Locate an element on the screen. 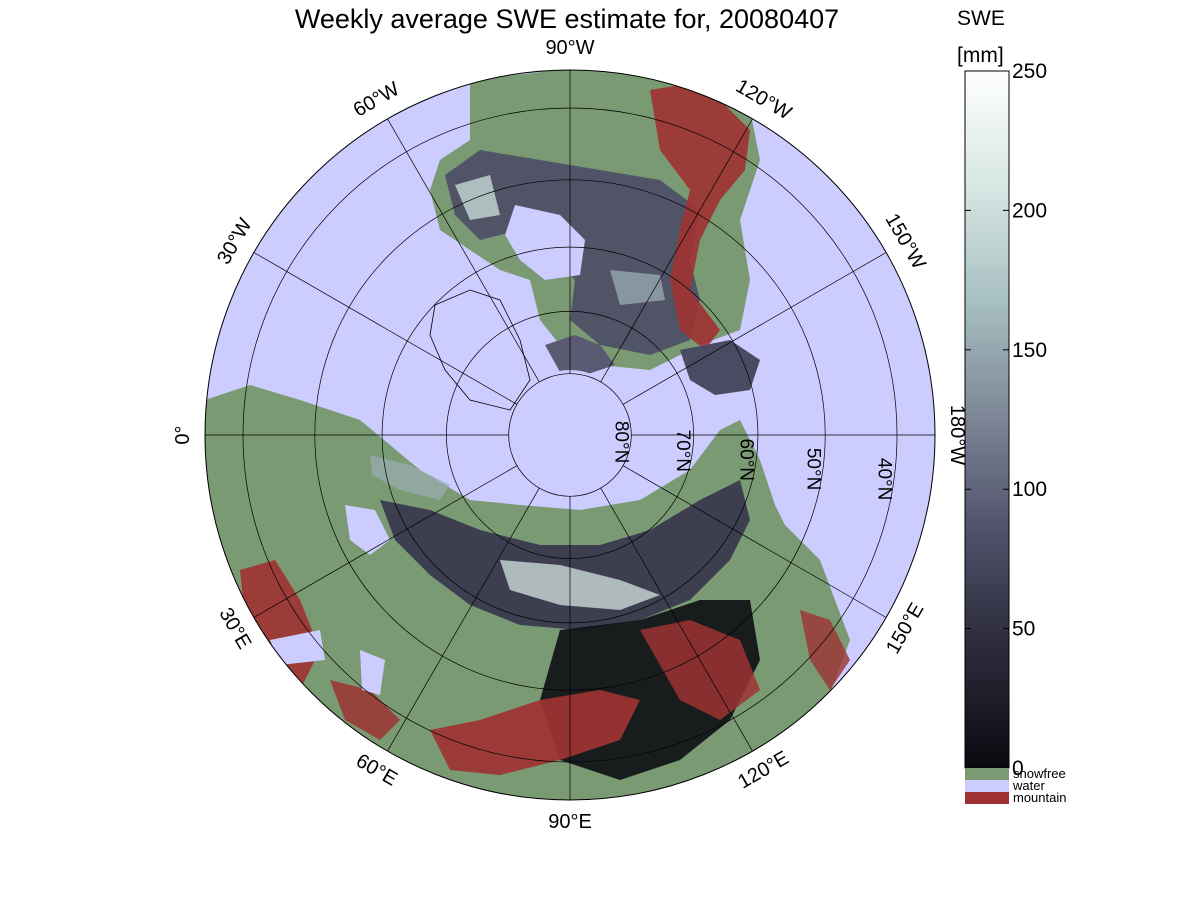 Image resolution: width=1200 pixels, height=900 pixels. latitude-labels: 80°N 70°N 60°N 50°N 40°N is located at coordinates (752, 460).